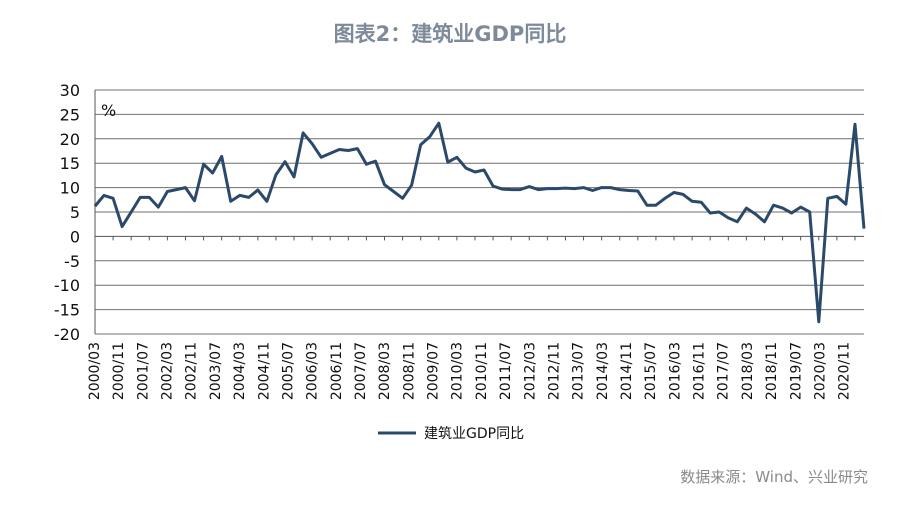 This screenshot has height=526, width=900. I want to click on y-tick-label: 20, so click(70, 139).